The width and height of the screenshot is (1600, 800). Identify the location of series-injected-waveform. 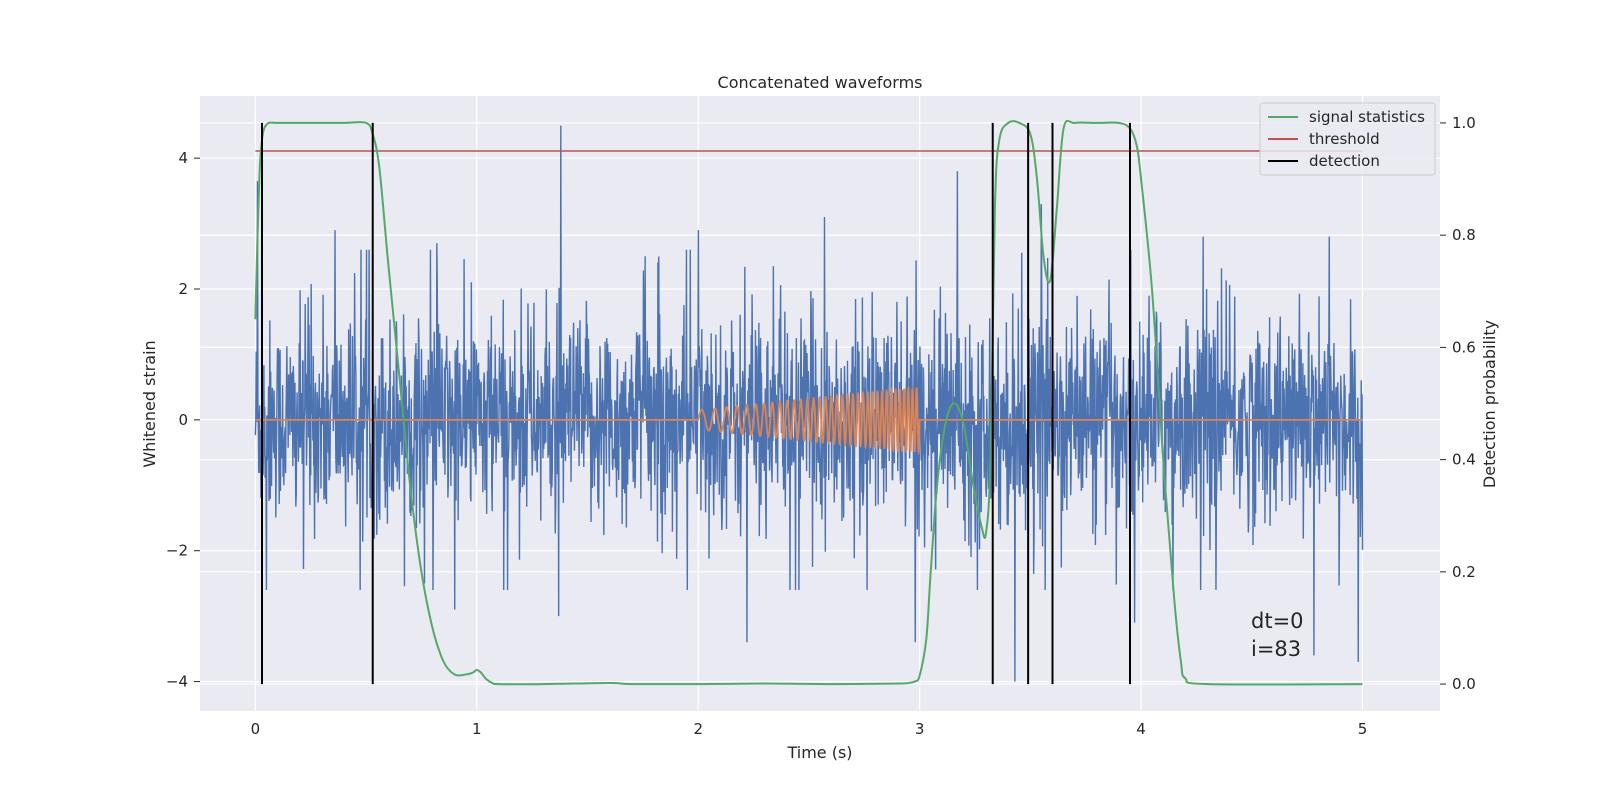
(809, 420).